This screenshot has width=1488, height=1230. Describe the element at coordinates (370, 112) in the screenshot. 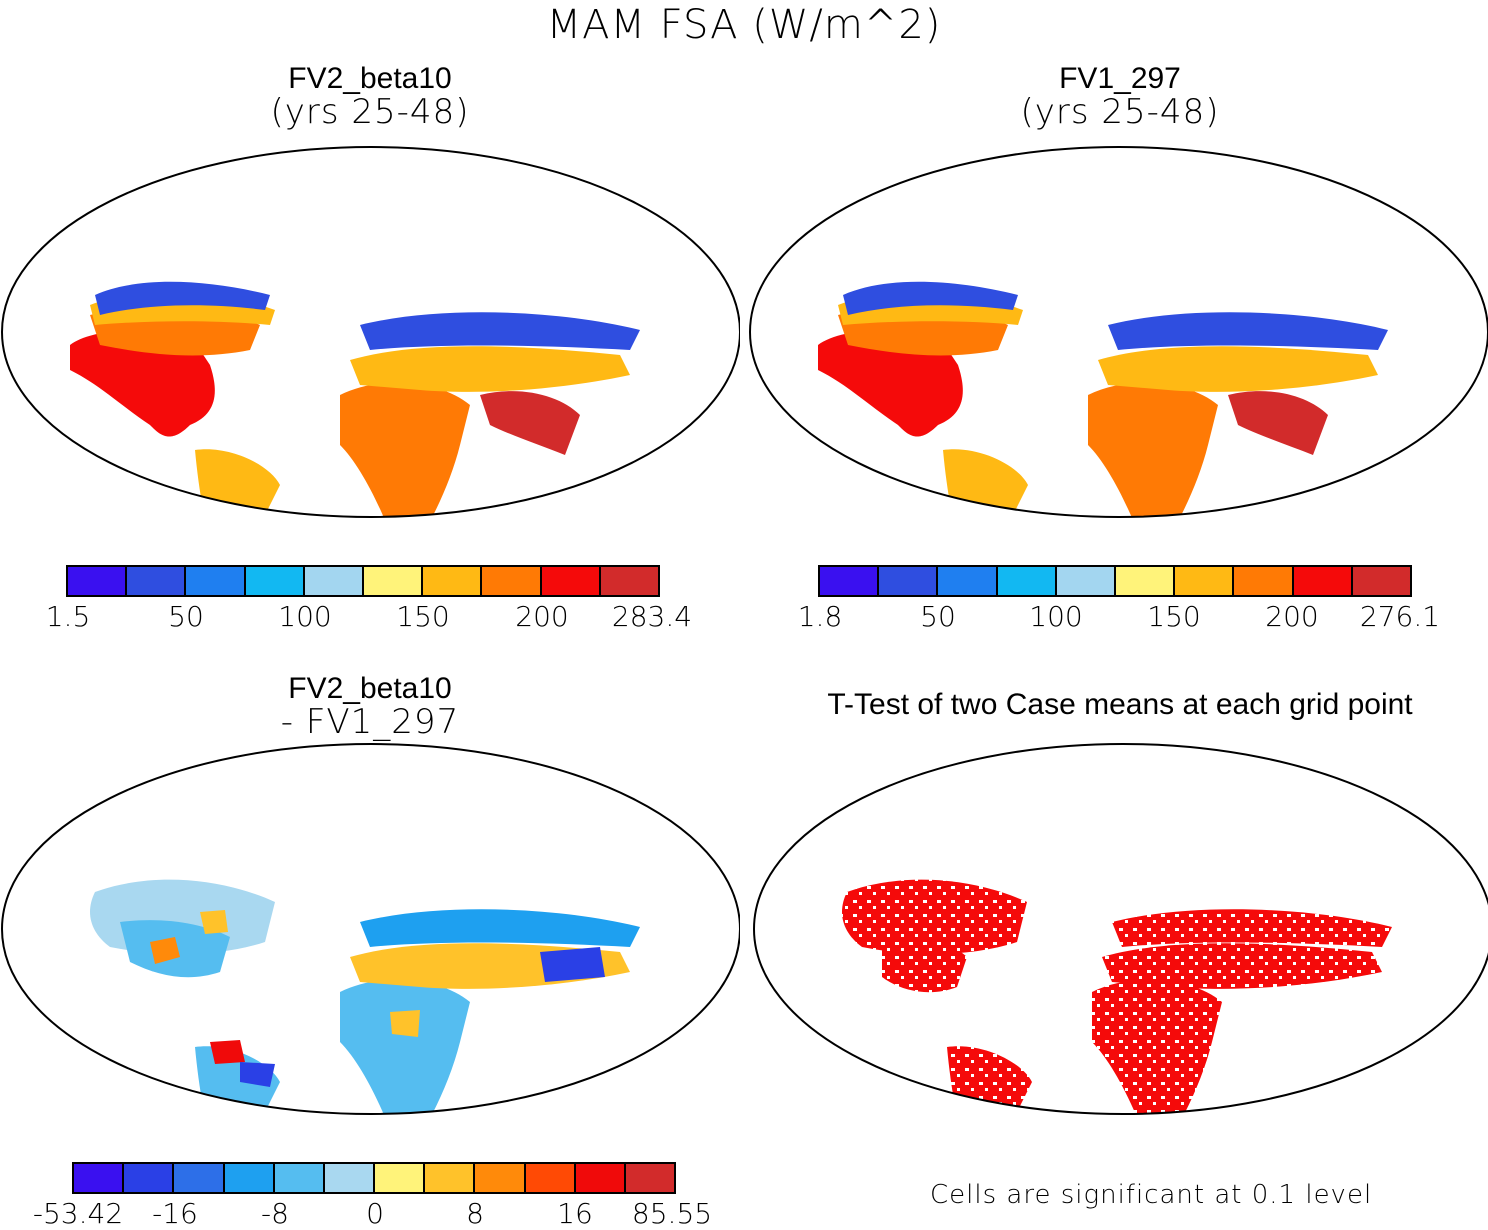

I see `panel1-title-line2: (yrs 25-48)` at that location.